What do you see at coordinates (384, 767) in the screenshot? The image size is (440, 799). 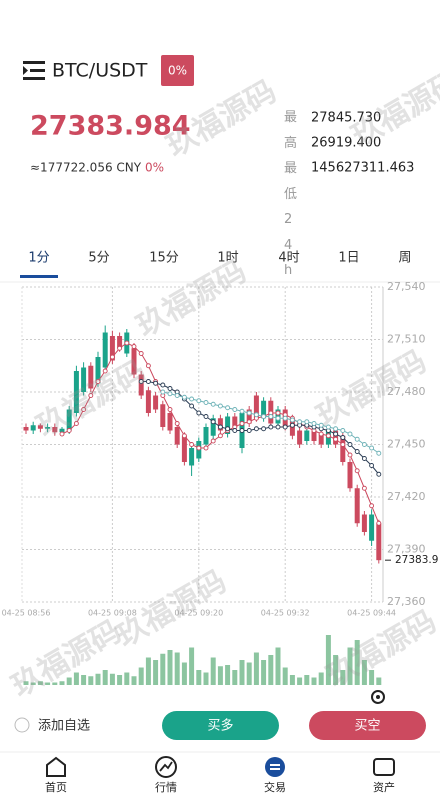 I see `asset-icon` at bounding box center [384, 767].